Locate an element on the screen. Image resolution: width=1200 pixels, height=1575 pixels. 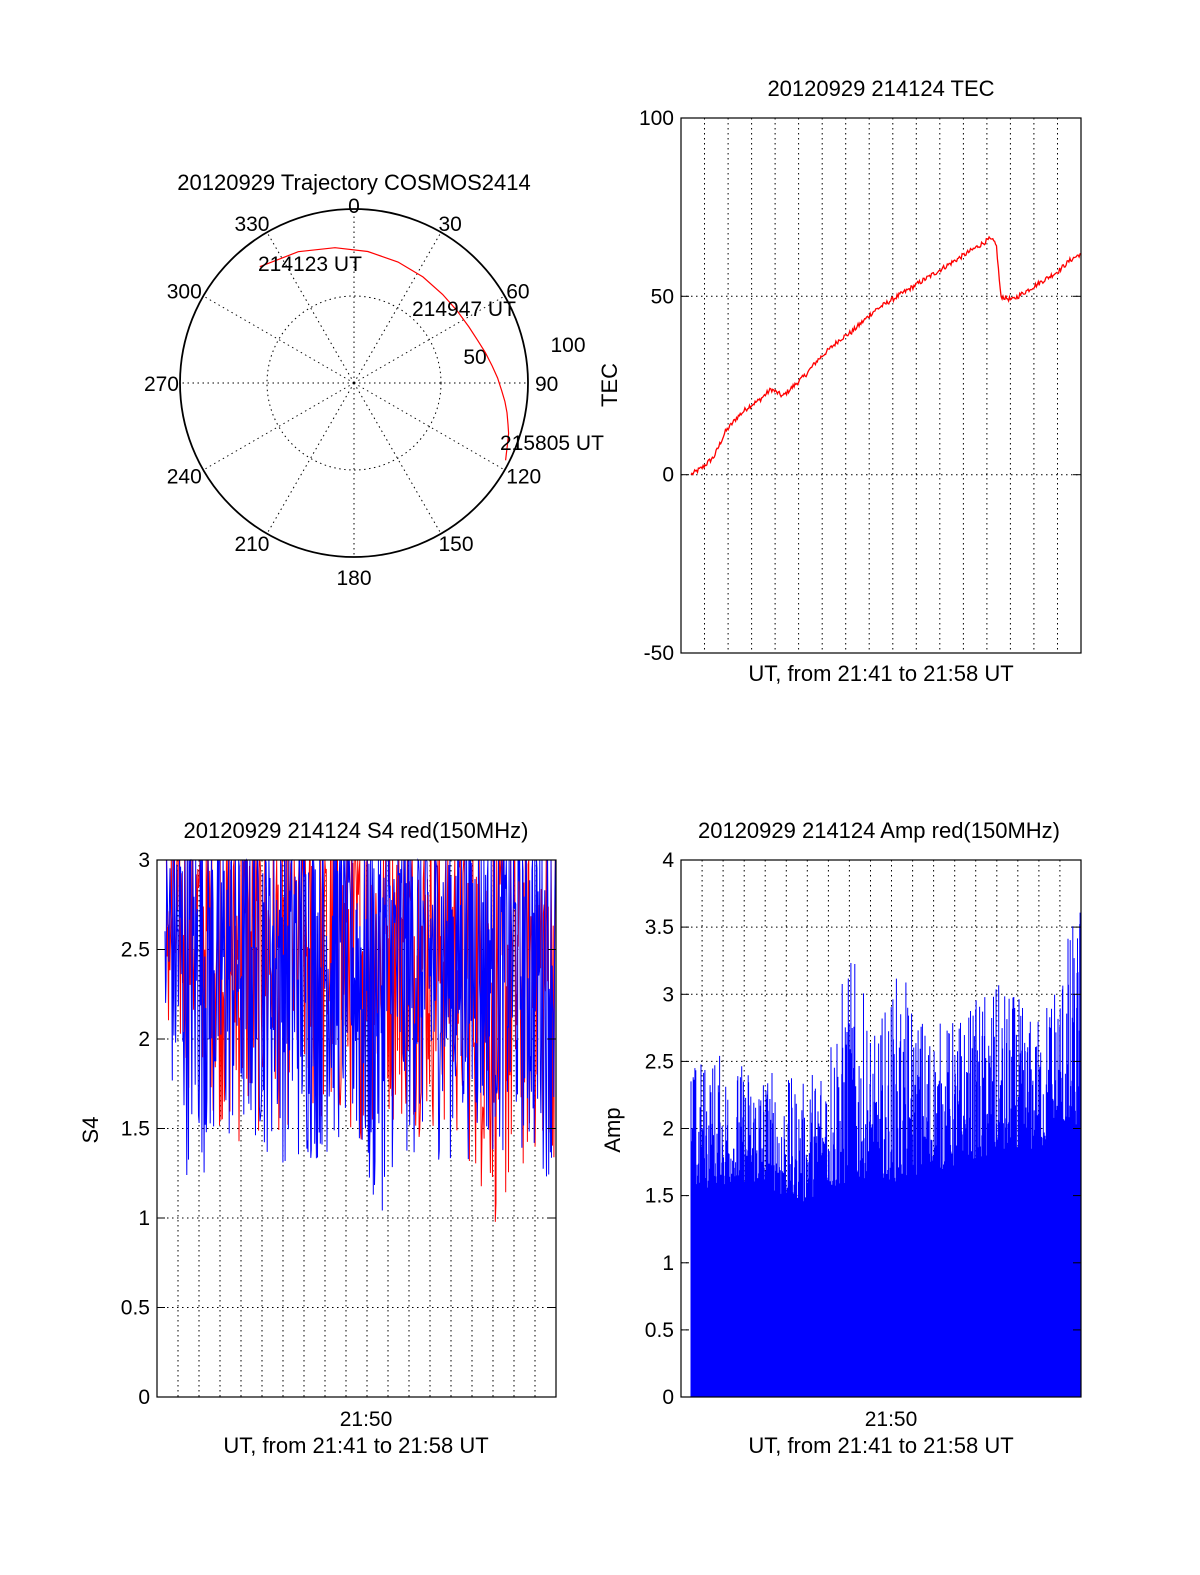
amp-title: 20120929 214124 Amp red(150MHz) is located at coordinates (879, 830).